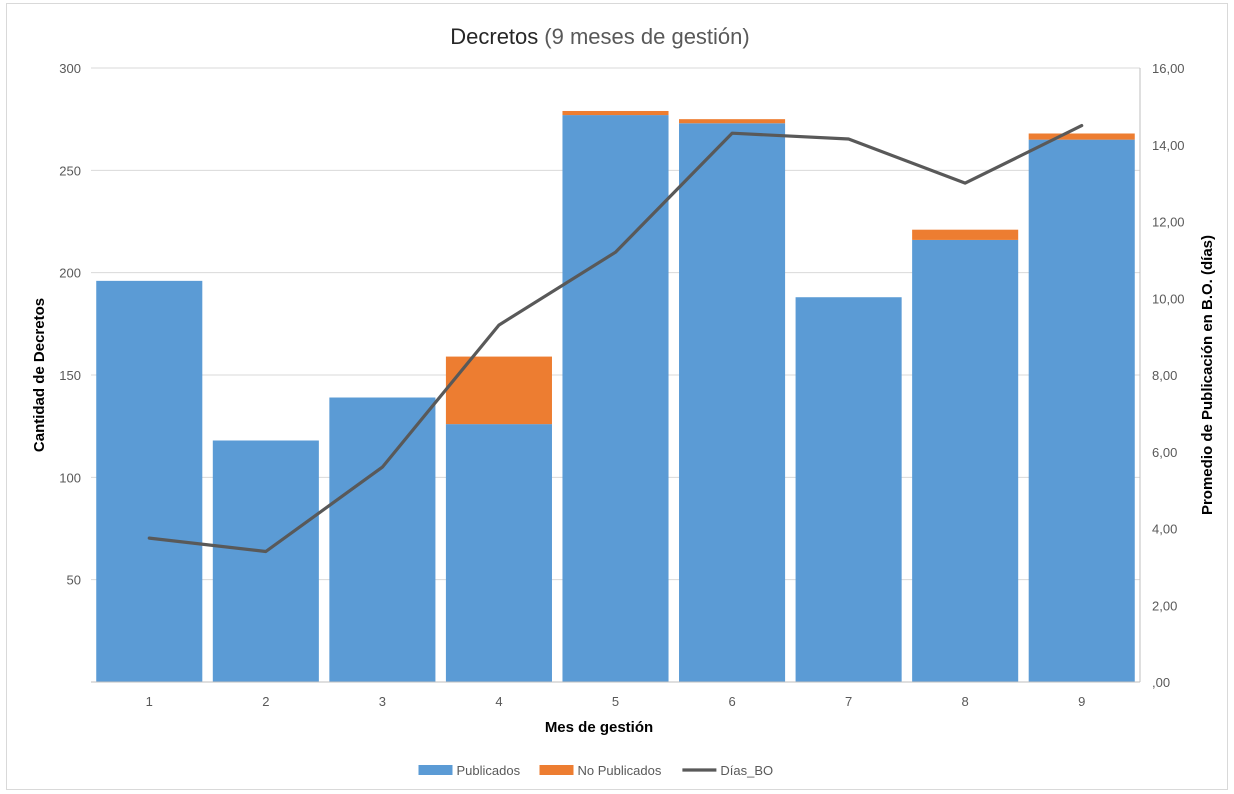 This screenshot has height=794, width=1234. I want to click on y2-axis-title: Promedio de Publicación en B.O. (días), so click(1207, 375).